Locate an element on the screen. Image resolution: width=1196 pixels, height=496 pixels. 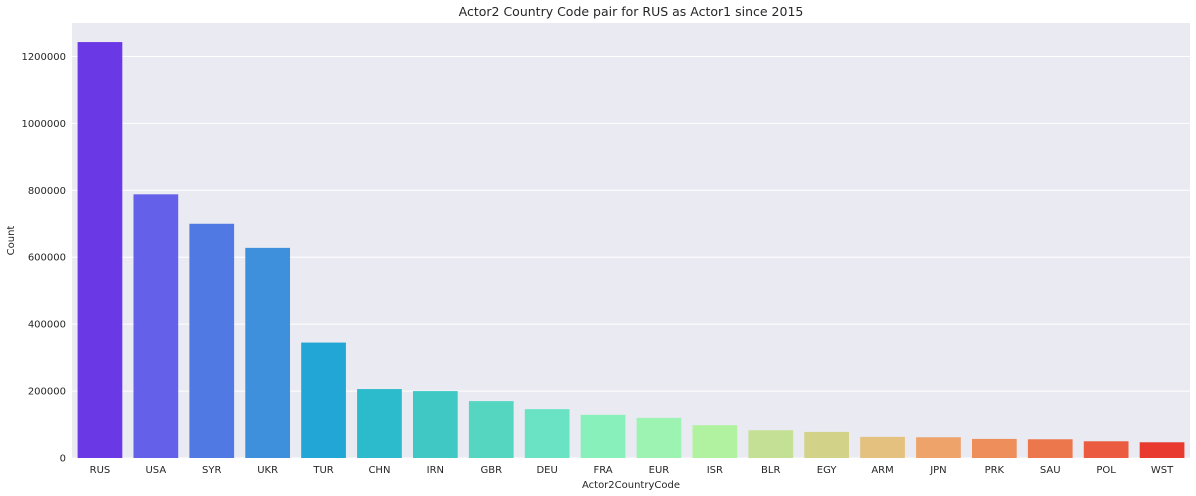
bar-rus is located at coordinates (100, 250).